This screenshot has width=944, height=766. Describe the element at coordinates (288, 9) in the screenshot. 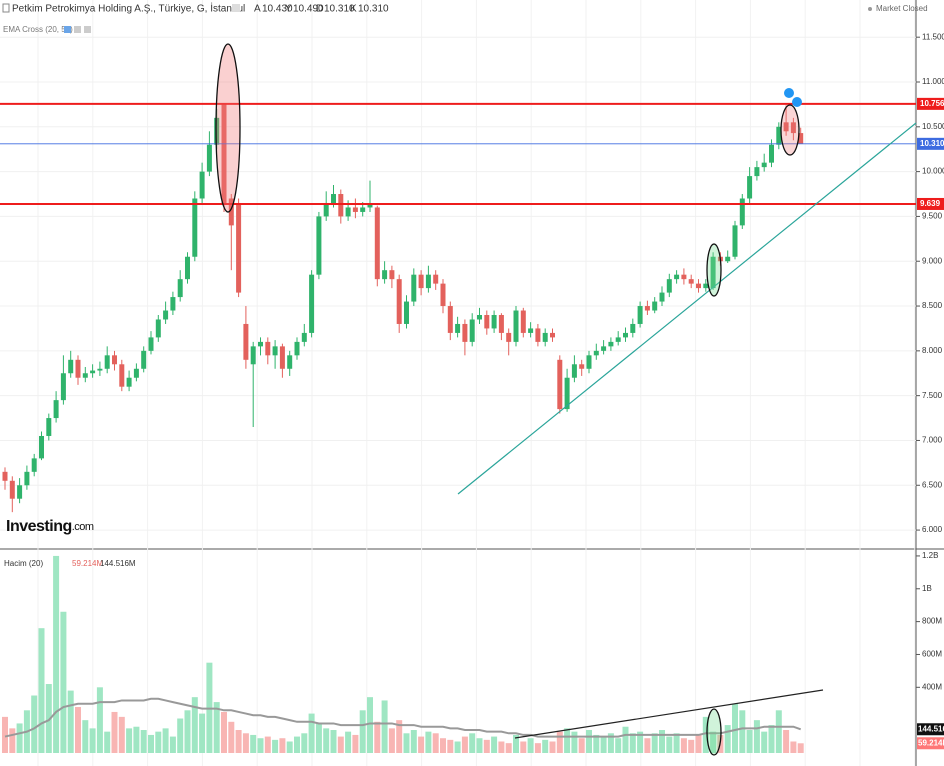

I see `ohlc-key: Y` at that location.